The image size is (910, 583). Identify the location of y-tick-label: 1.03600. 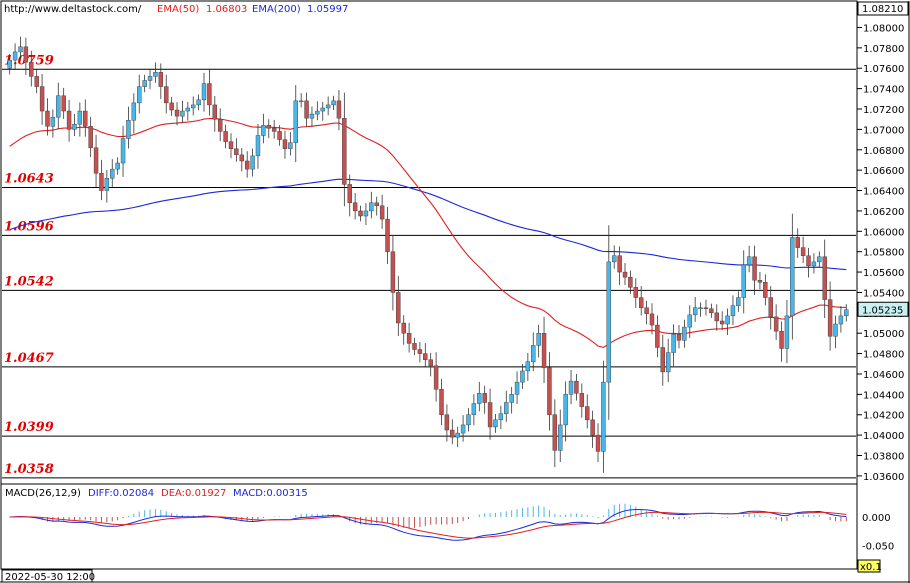
(883, 477).